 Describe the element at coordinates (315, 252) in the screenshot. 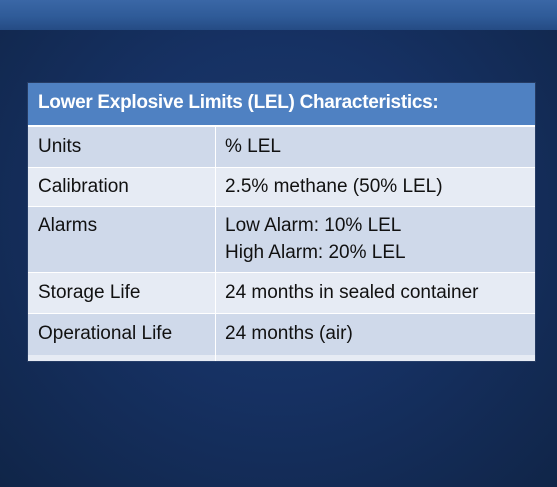

I see `row-value-high-alarm: High Alarm: 20% LEL` at that location.